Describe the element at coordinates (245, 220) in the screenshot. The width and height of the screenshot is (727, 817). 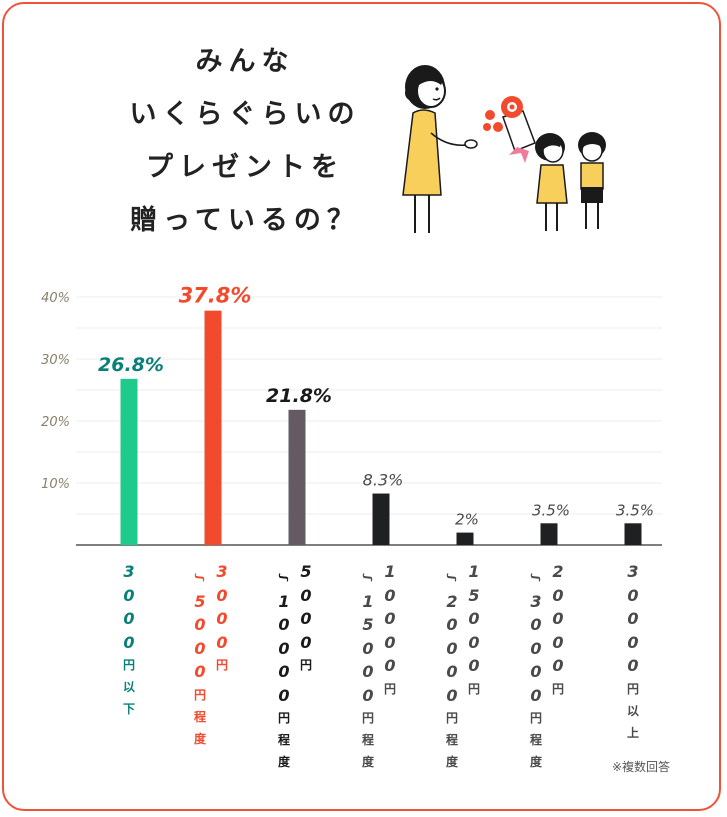
I see `title-line-4: 贈っているの？` at that location.